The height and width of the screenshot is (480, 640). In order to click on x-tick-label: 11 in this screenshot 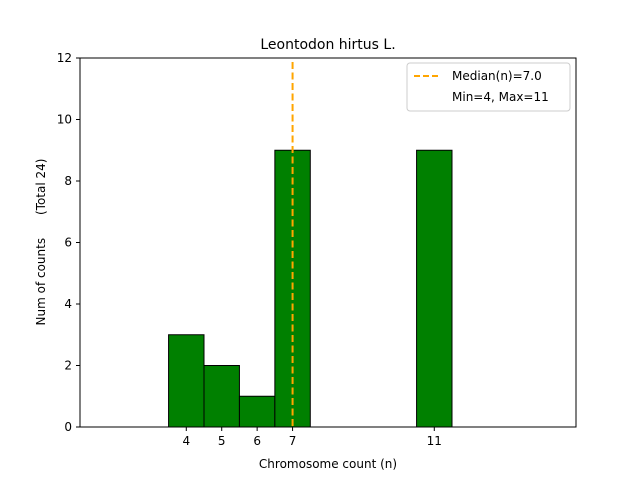, I will do `click(434, 441)`.